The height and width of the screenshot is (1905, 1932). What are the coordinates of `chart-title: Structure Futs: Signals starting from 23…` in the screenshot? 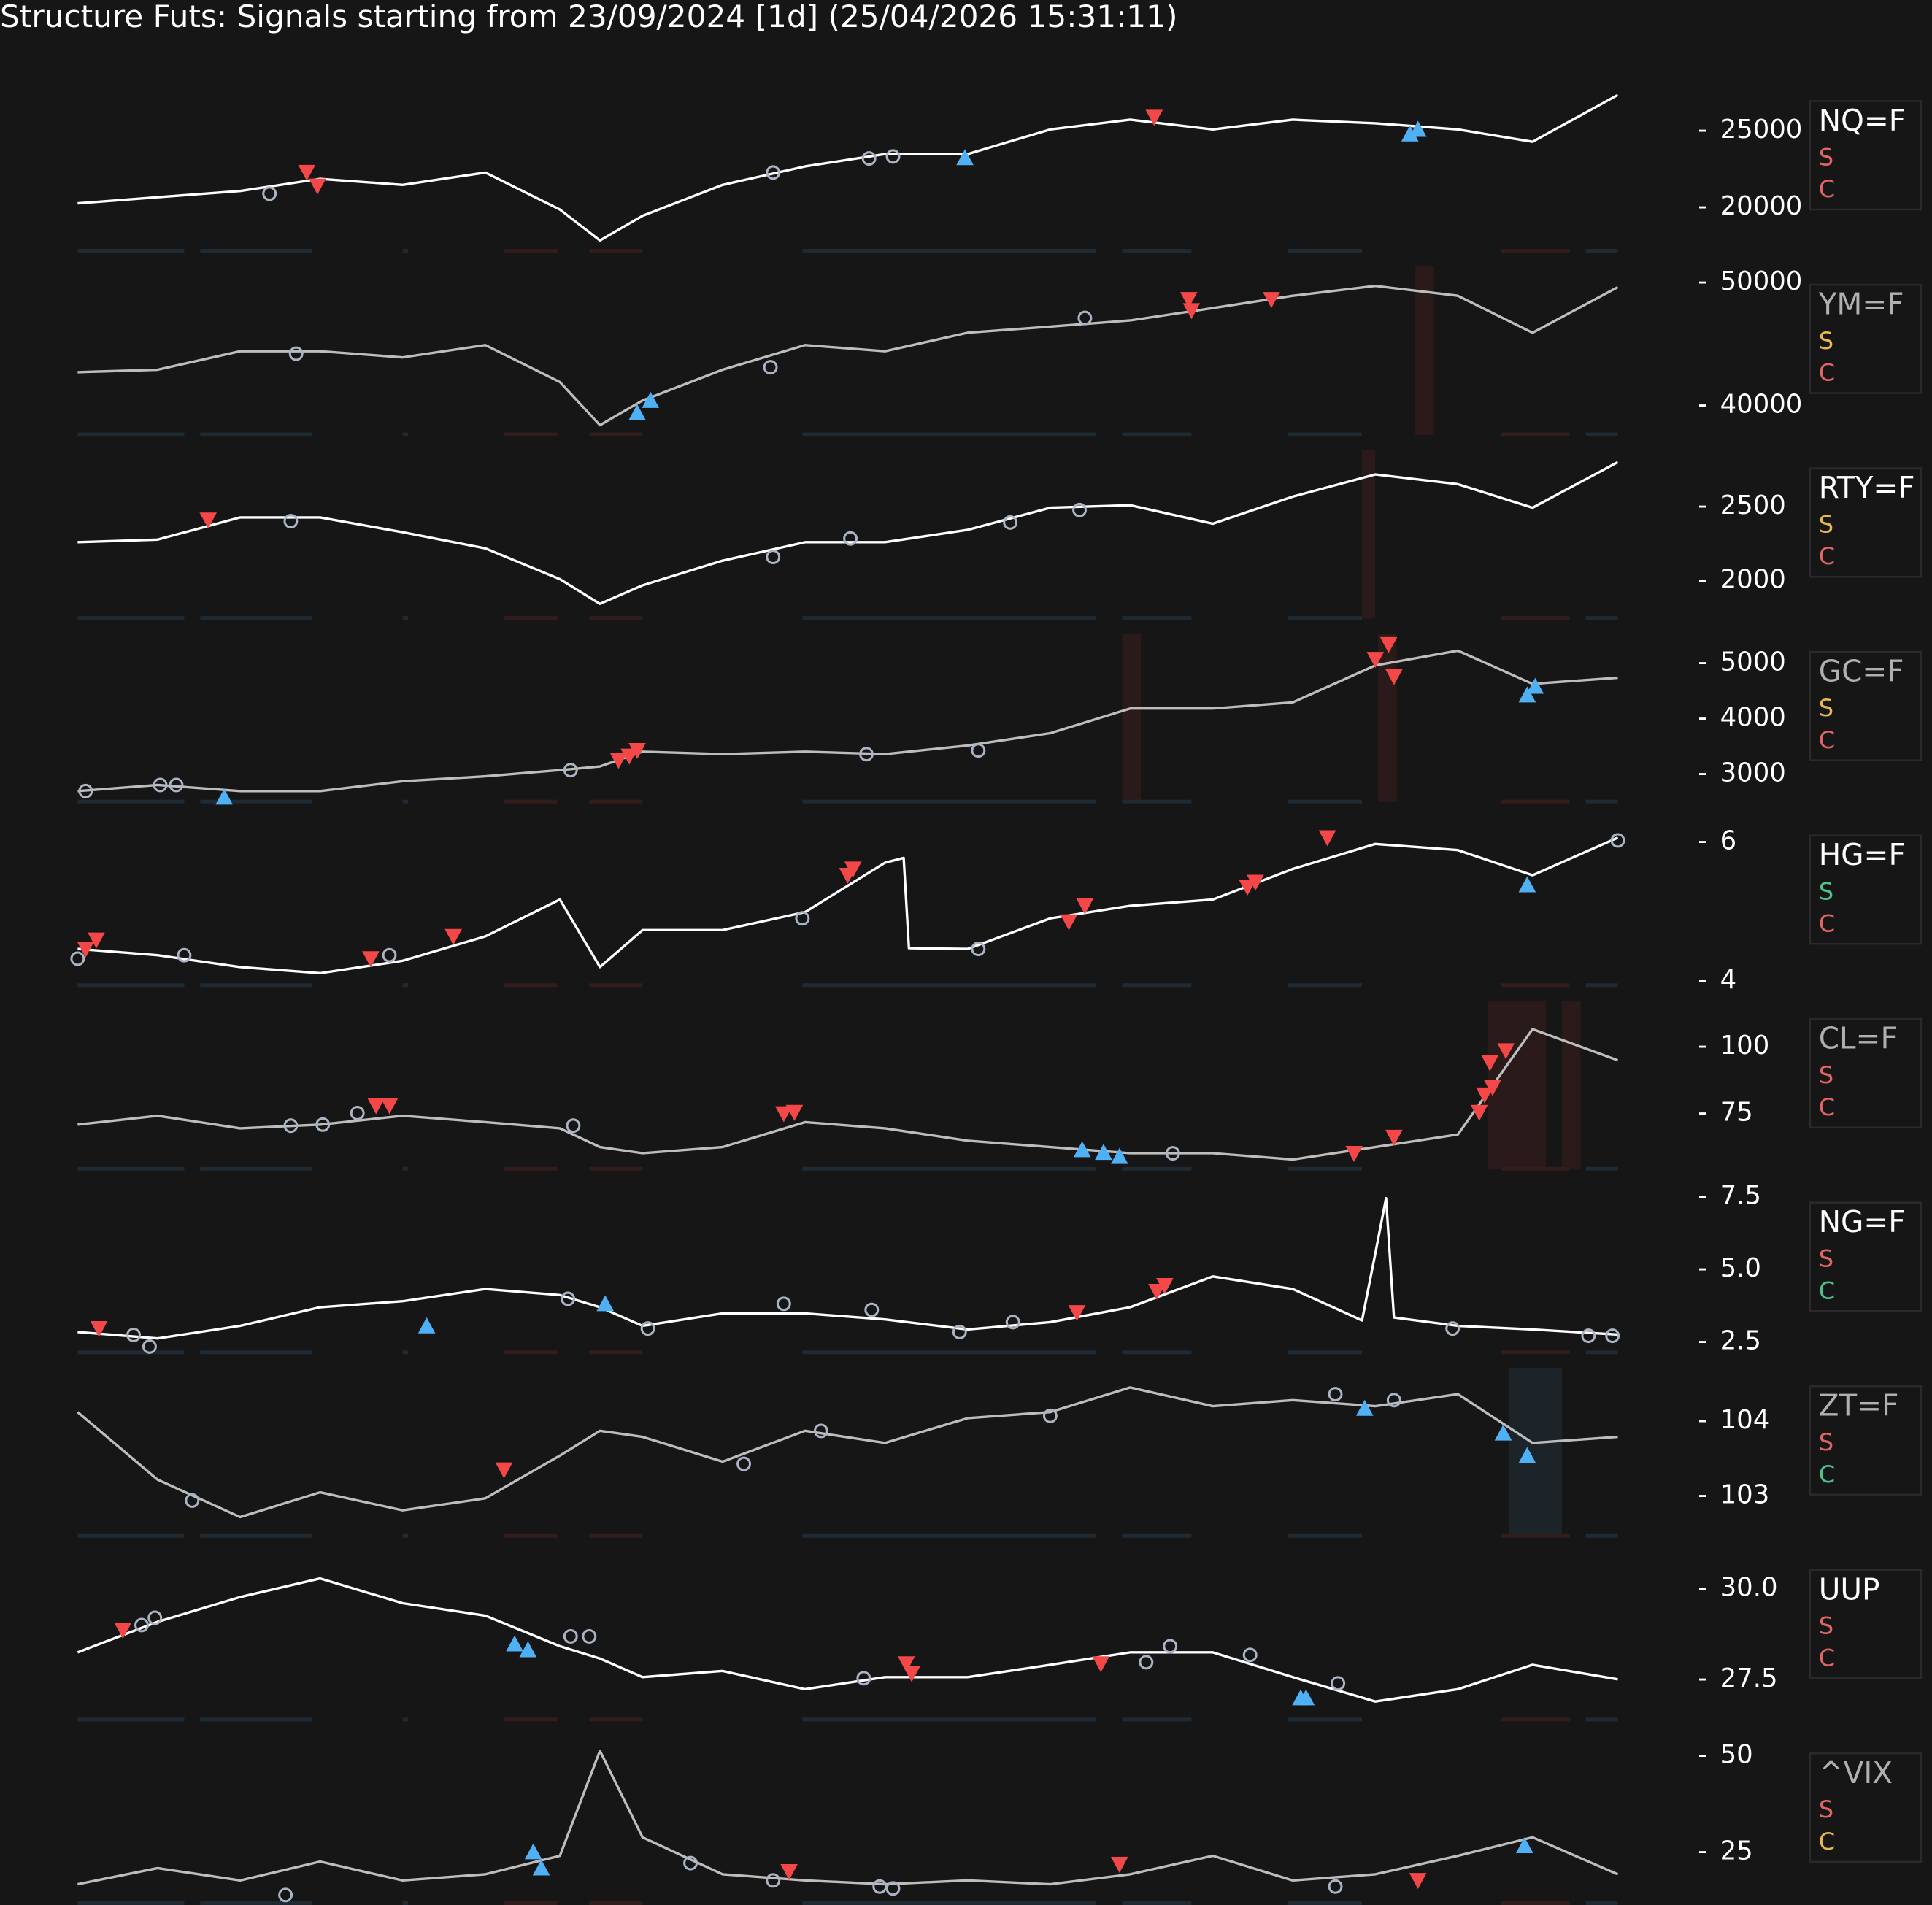 It's located at (588, 17).